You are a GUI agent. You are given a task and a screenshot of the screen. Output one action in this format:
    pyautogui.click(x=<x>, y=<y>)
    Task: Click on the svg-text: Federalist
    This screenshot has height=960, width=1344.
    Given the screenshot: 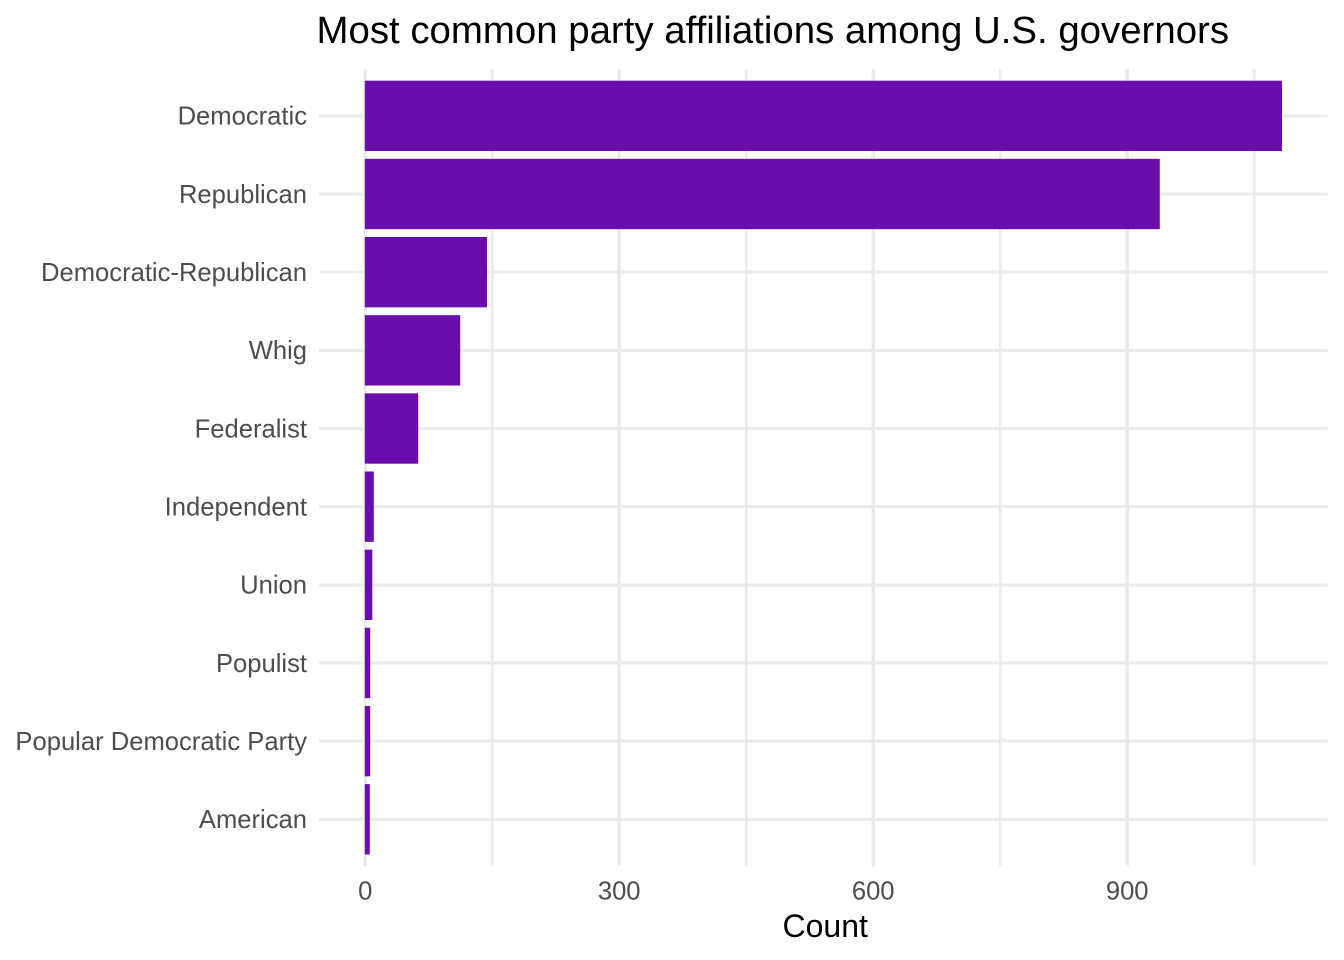 What is the action you would take?
    pyautogui.click(x=251, y=429)
    